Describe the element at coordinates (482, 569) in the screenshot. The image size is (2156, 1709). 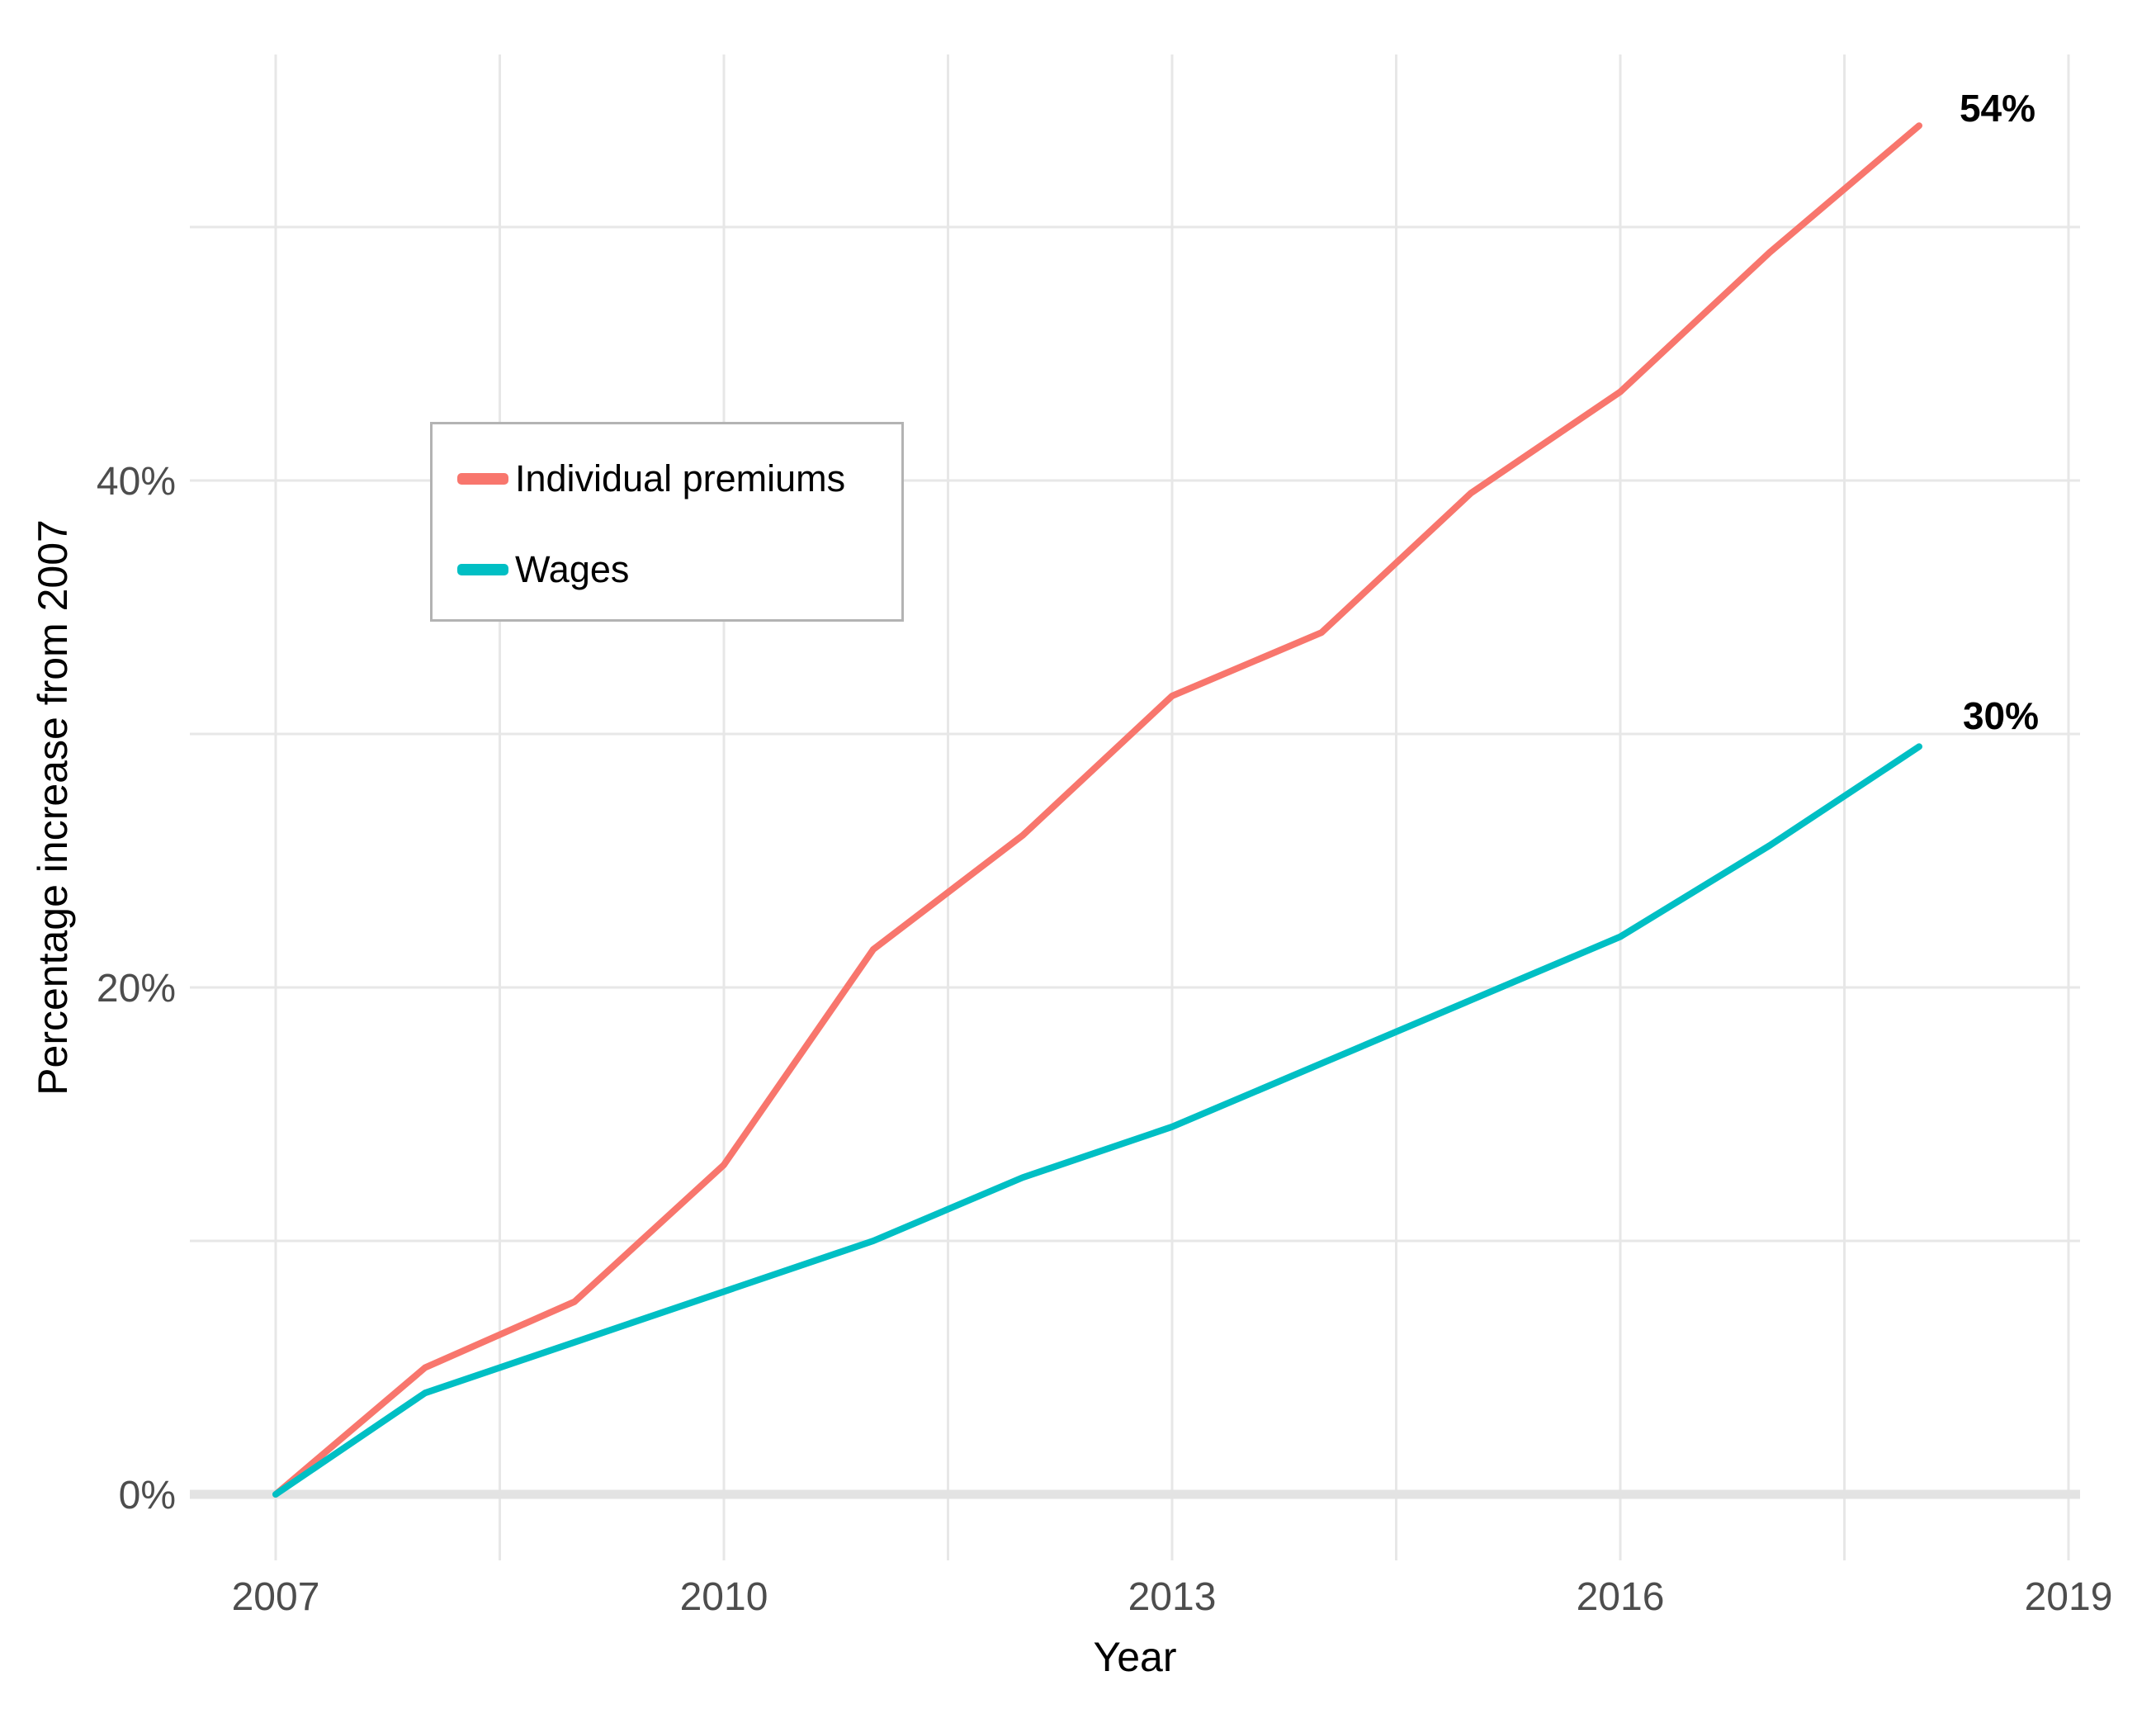
I see `legend-swatch-wages` at that location.